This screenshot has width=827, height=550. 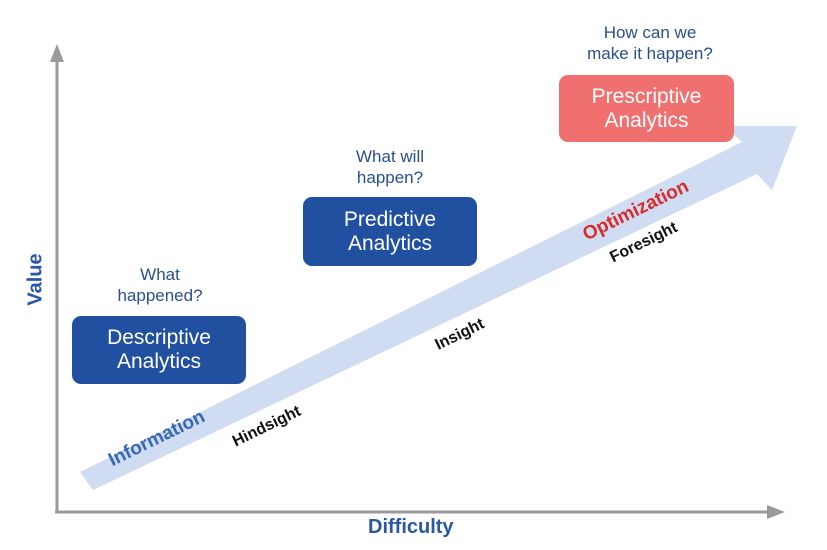 What do you see at coordinates (389, 167) in the screenshot?
I see `question-predictive: What will happen?` at bounding box center [389, 167].